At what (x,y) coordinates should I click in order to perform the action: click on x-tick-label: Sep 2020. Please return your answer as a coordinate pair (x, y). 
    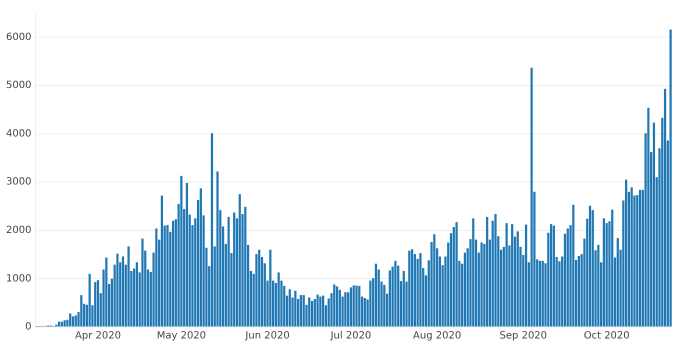
    Looking at the image, I should click on (524, 336).